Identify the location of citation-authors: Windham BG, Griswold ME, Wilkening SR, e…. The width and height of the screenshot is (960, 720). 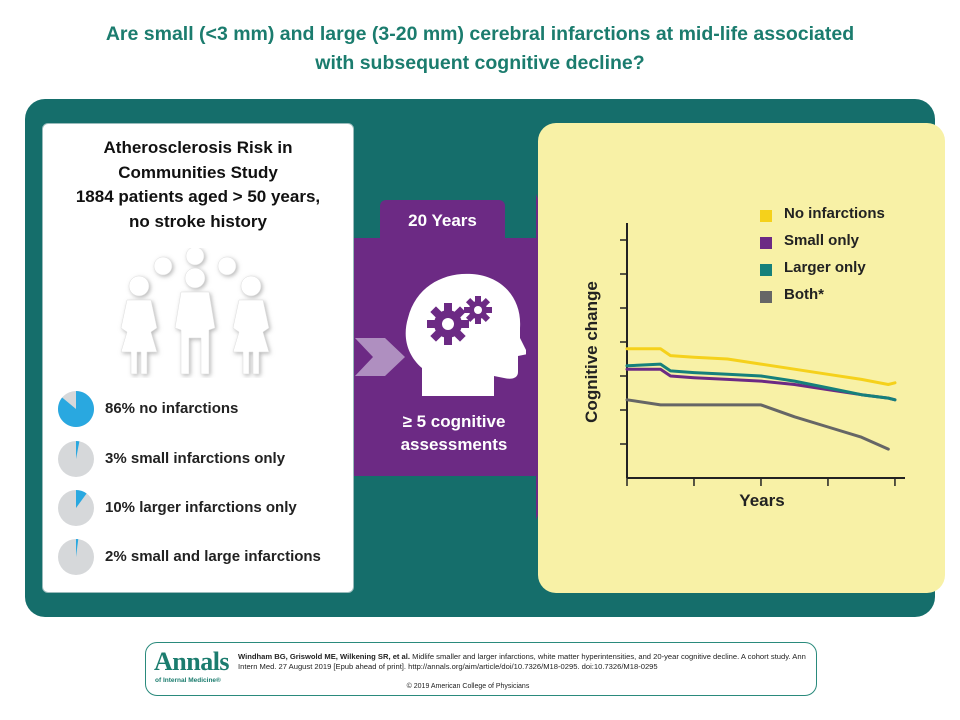
(324, 656).